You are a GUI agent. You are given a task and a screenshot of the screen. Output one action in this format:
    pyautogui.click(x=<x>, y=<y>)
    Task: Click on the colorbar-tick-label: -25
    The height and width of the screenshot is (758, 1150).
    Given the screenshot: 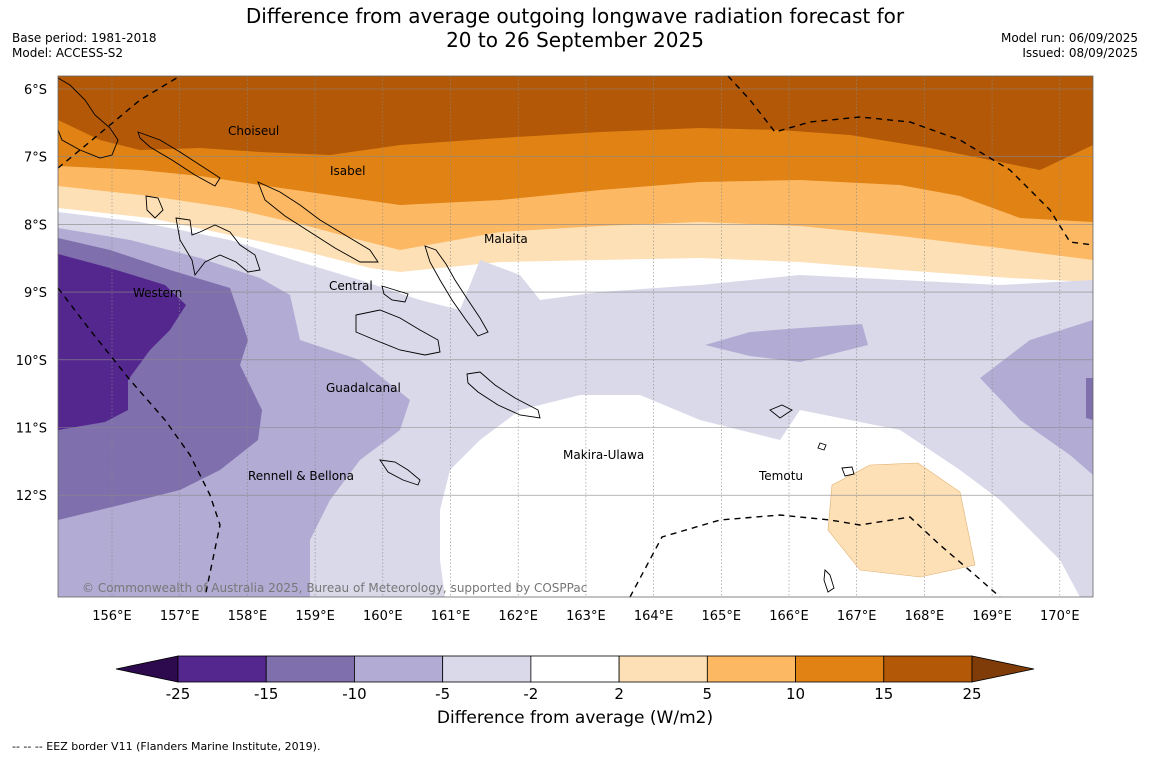 What is the action you would take?
    pyautogui.click(x=178, y=694)
    